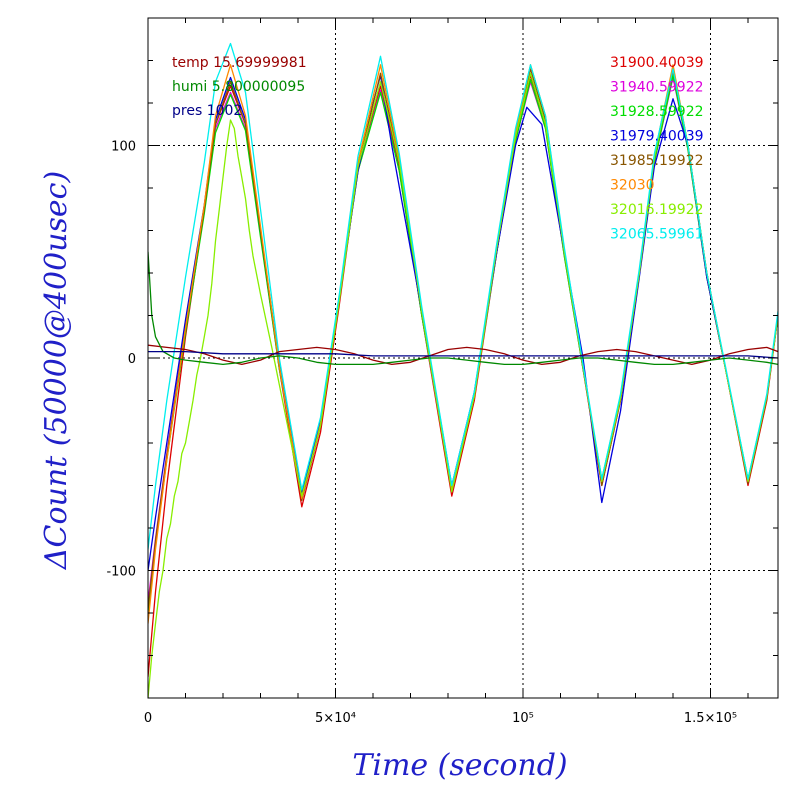 This screenshot has height=797, width=797. Describe the element at coordinates (657, 161) in the screenshot. I see `legend-entry: 31985.19922` at that location.